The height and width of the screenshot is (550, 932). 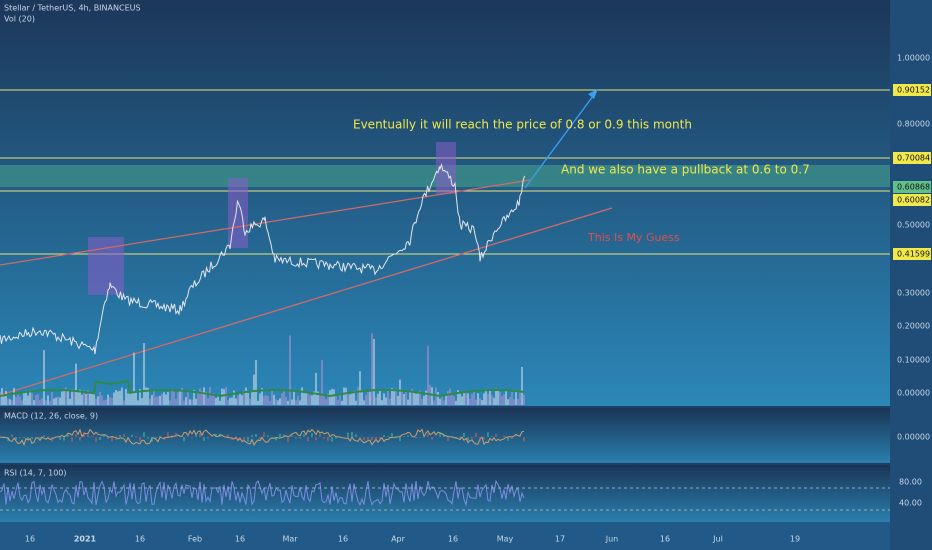 I want to click on time-label: 17, so click(x=560, y=539).